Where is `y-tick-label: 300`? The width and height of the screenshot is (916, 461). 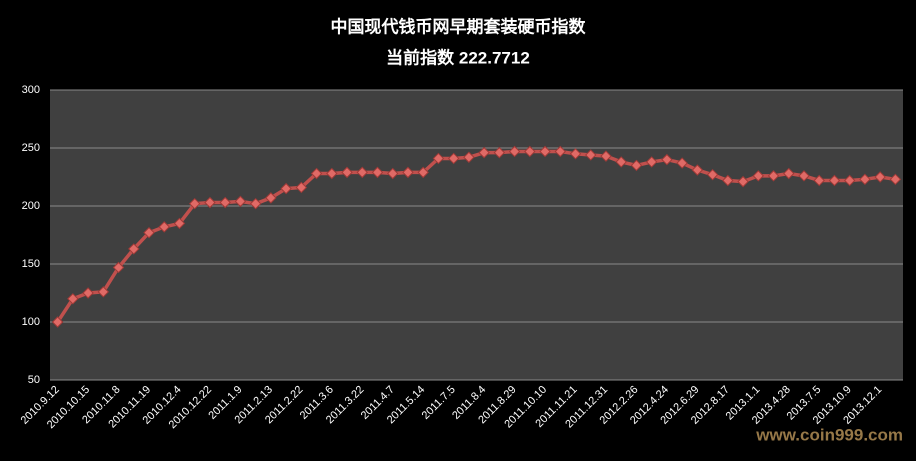 y-tick-label: 300 is located at coordinates (31, 90).